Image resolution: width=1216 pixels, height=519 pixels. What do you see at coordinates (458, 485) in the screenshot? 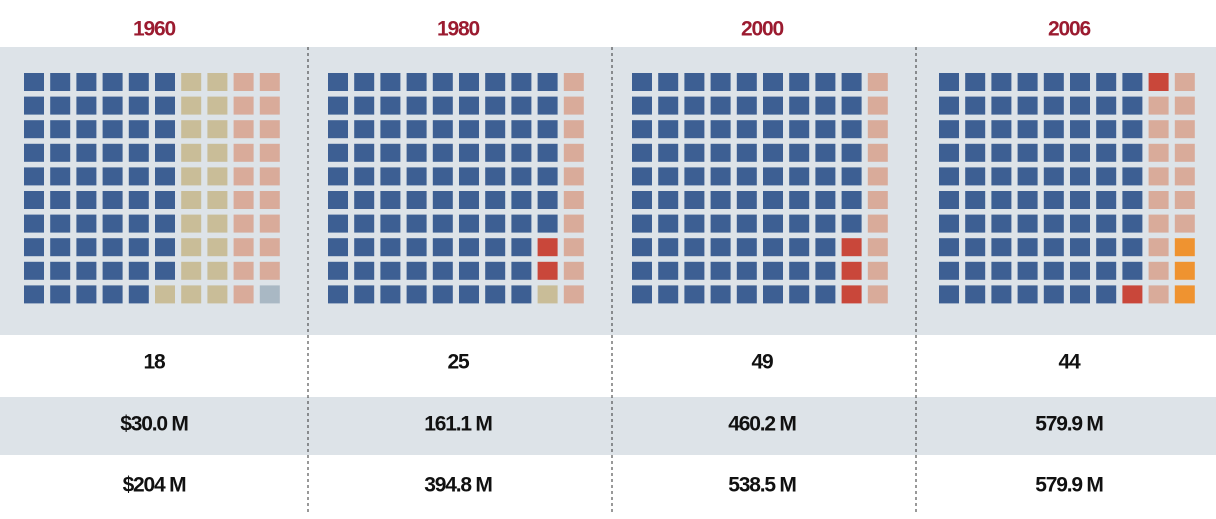
I see `row-value: 394.8 M` at bounding box center [458, 485].